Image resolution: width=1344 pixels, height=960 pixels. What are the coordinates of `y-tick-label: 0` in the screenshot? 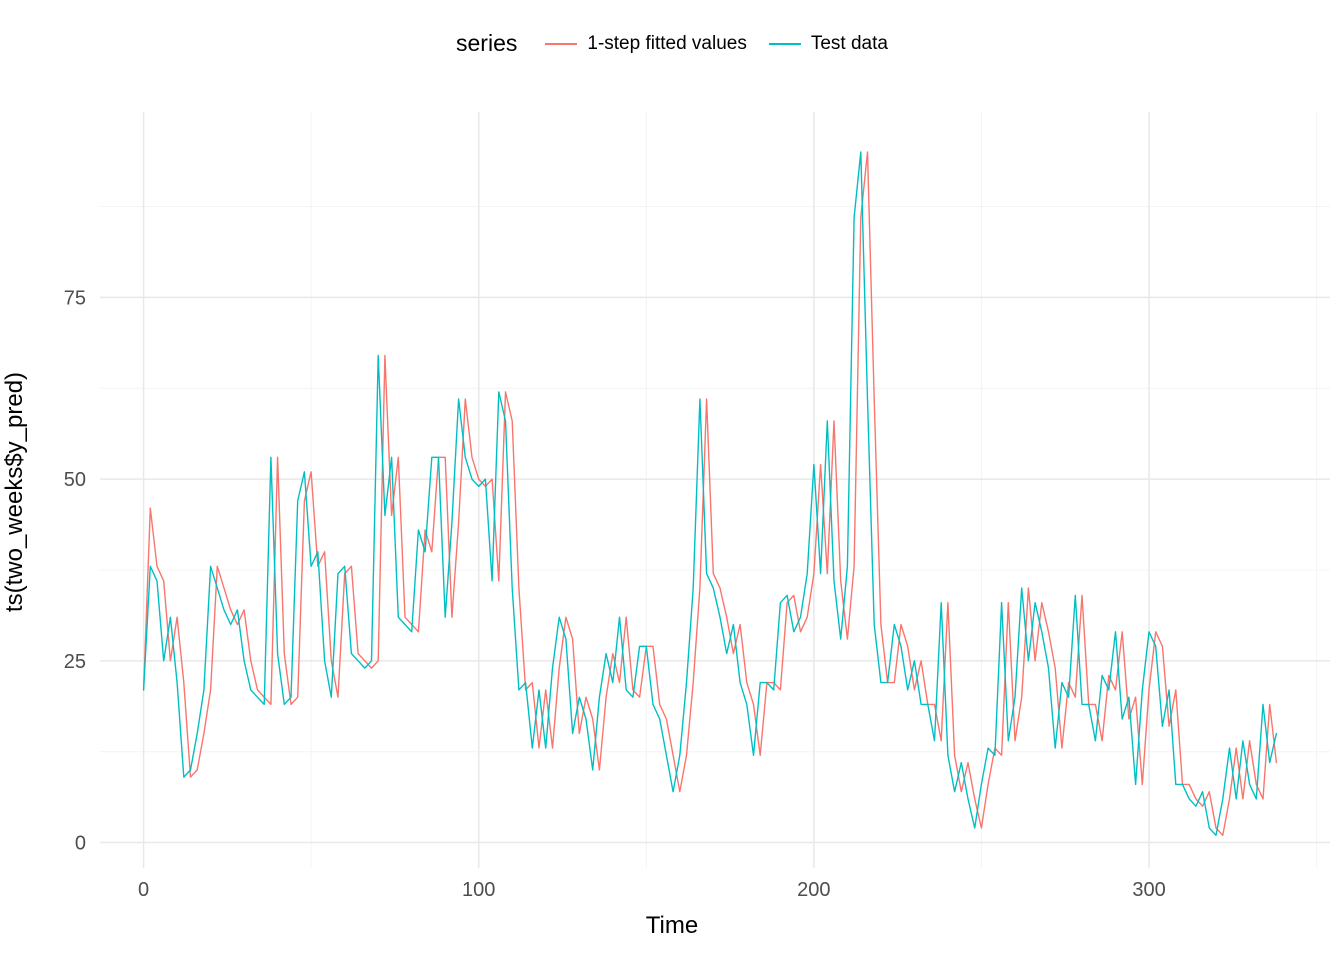 It's located at (80, 844).